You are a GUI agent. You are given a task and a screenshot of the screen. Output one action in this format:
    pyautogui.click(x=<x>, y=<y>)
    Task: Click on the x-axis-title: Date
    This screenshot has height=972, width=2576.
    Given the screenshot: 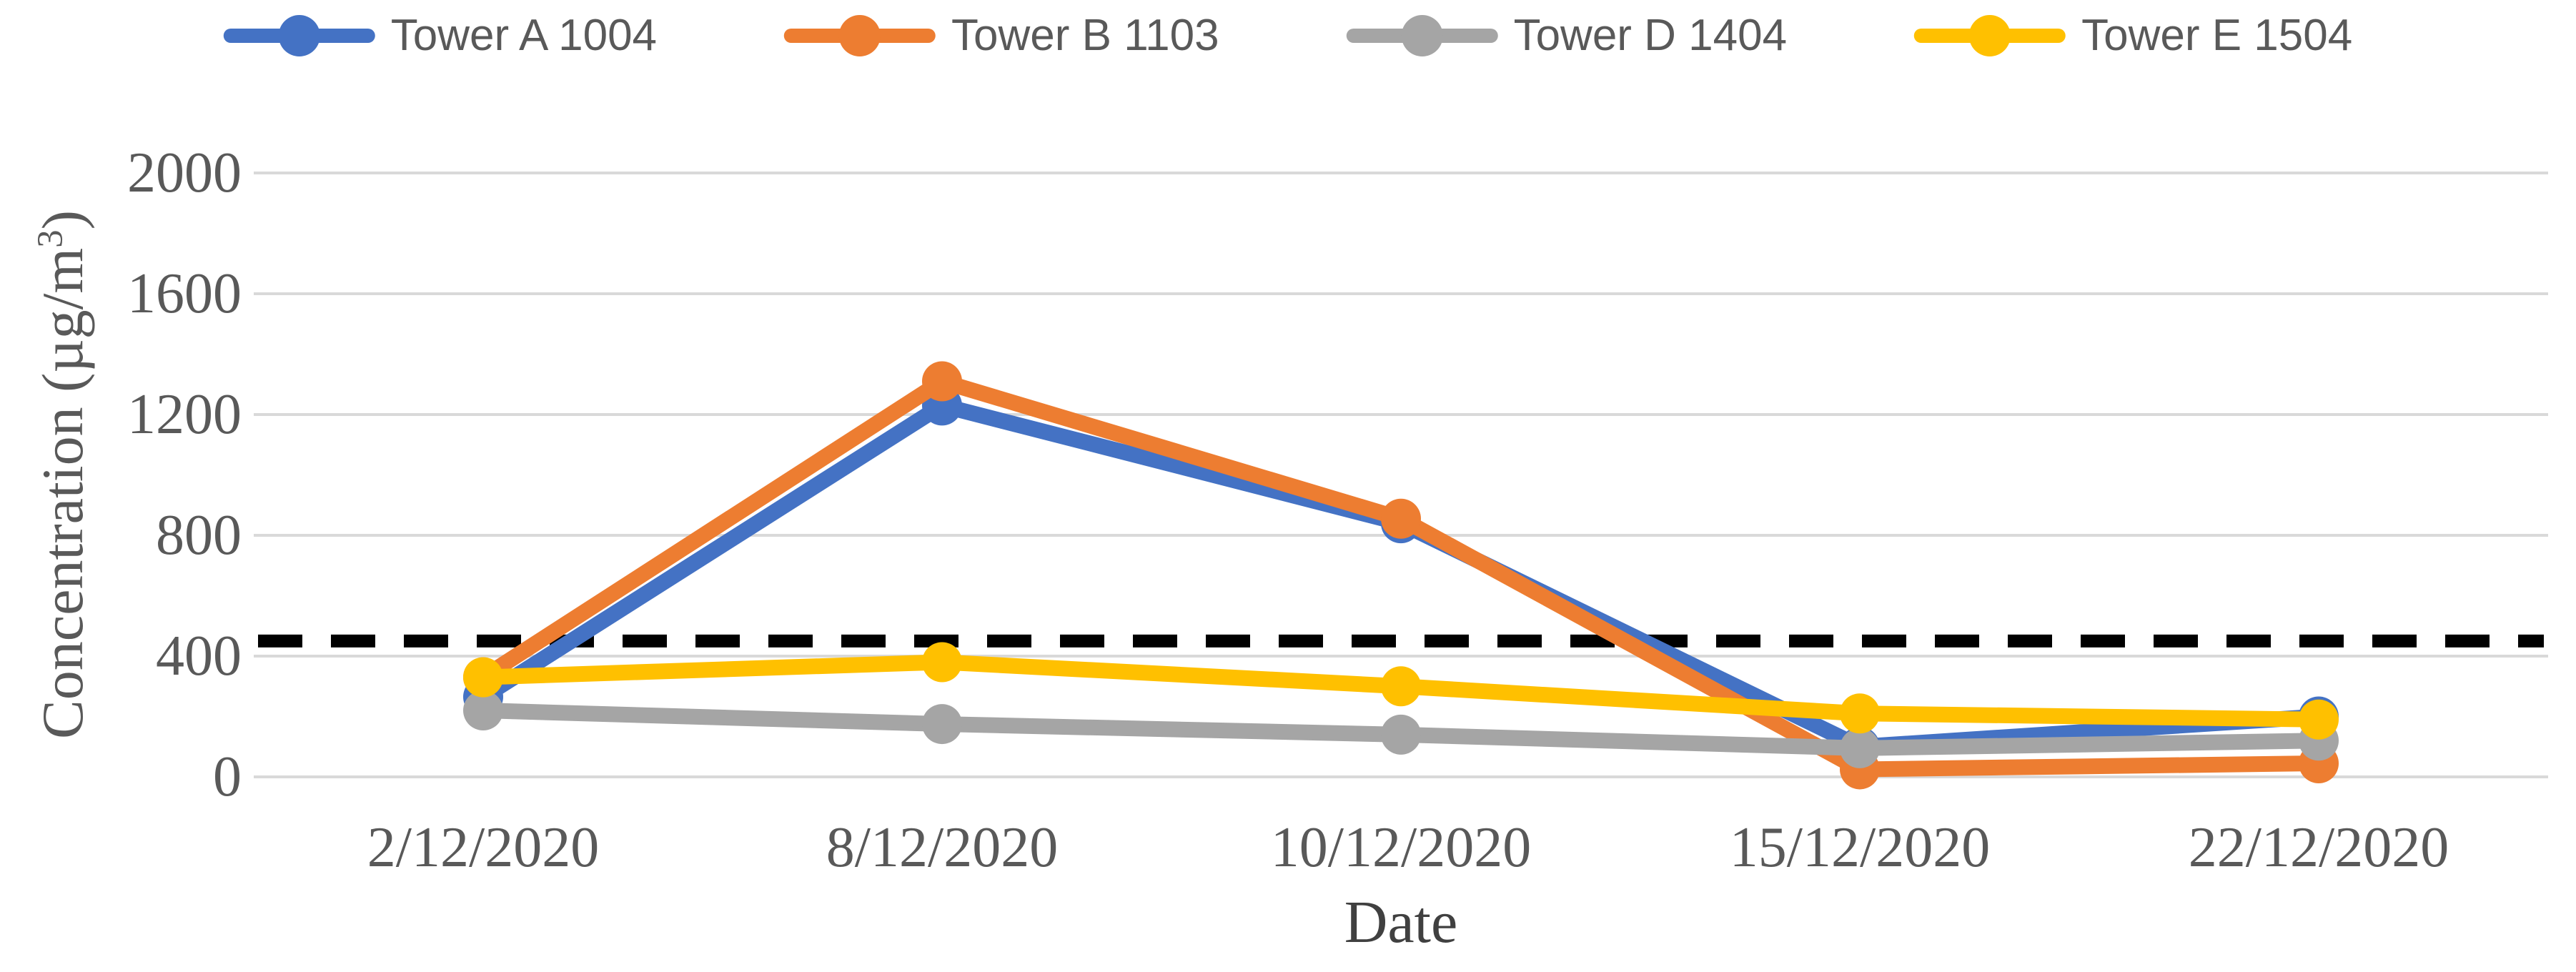 What is the action you would take?
    pyautogui.click(x=1401, y=923)
    